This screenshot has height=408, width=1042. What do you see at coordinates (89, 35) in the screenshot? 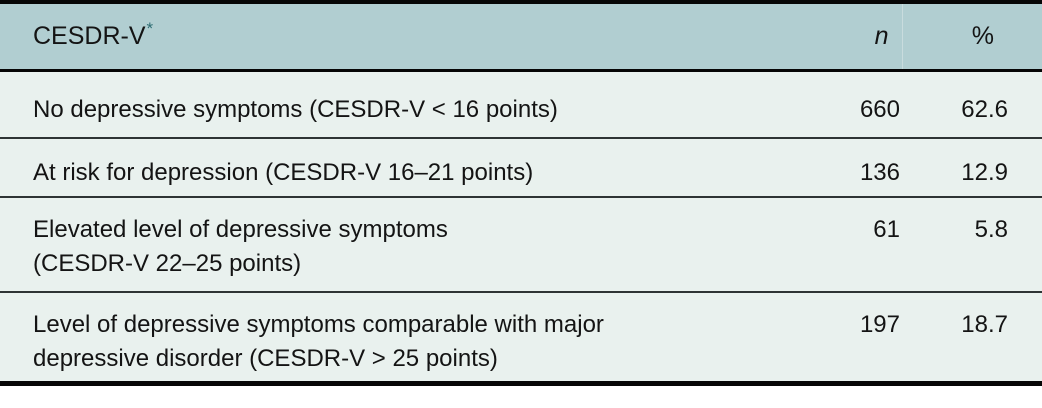
I see `header-cesdr-label: CESDR-V` at bounding box center [89, 35].